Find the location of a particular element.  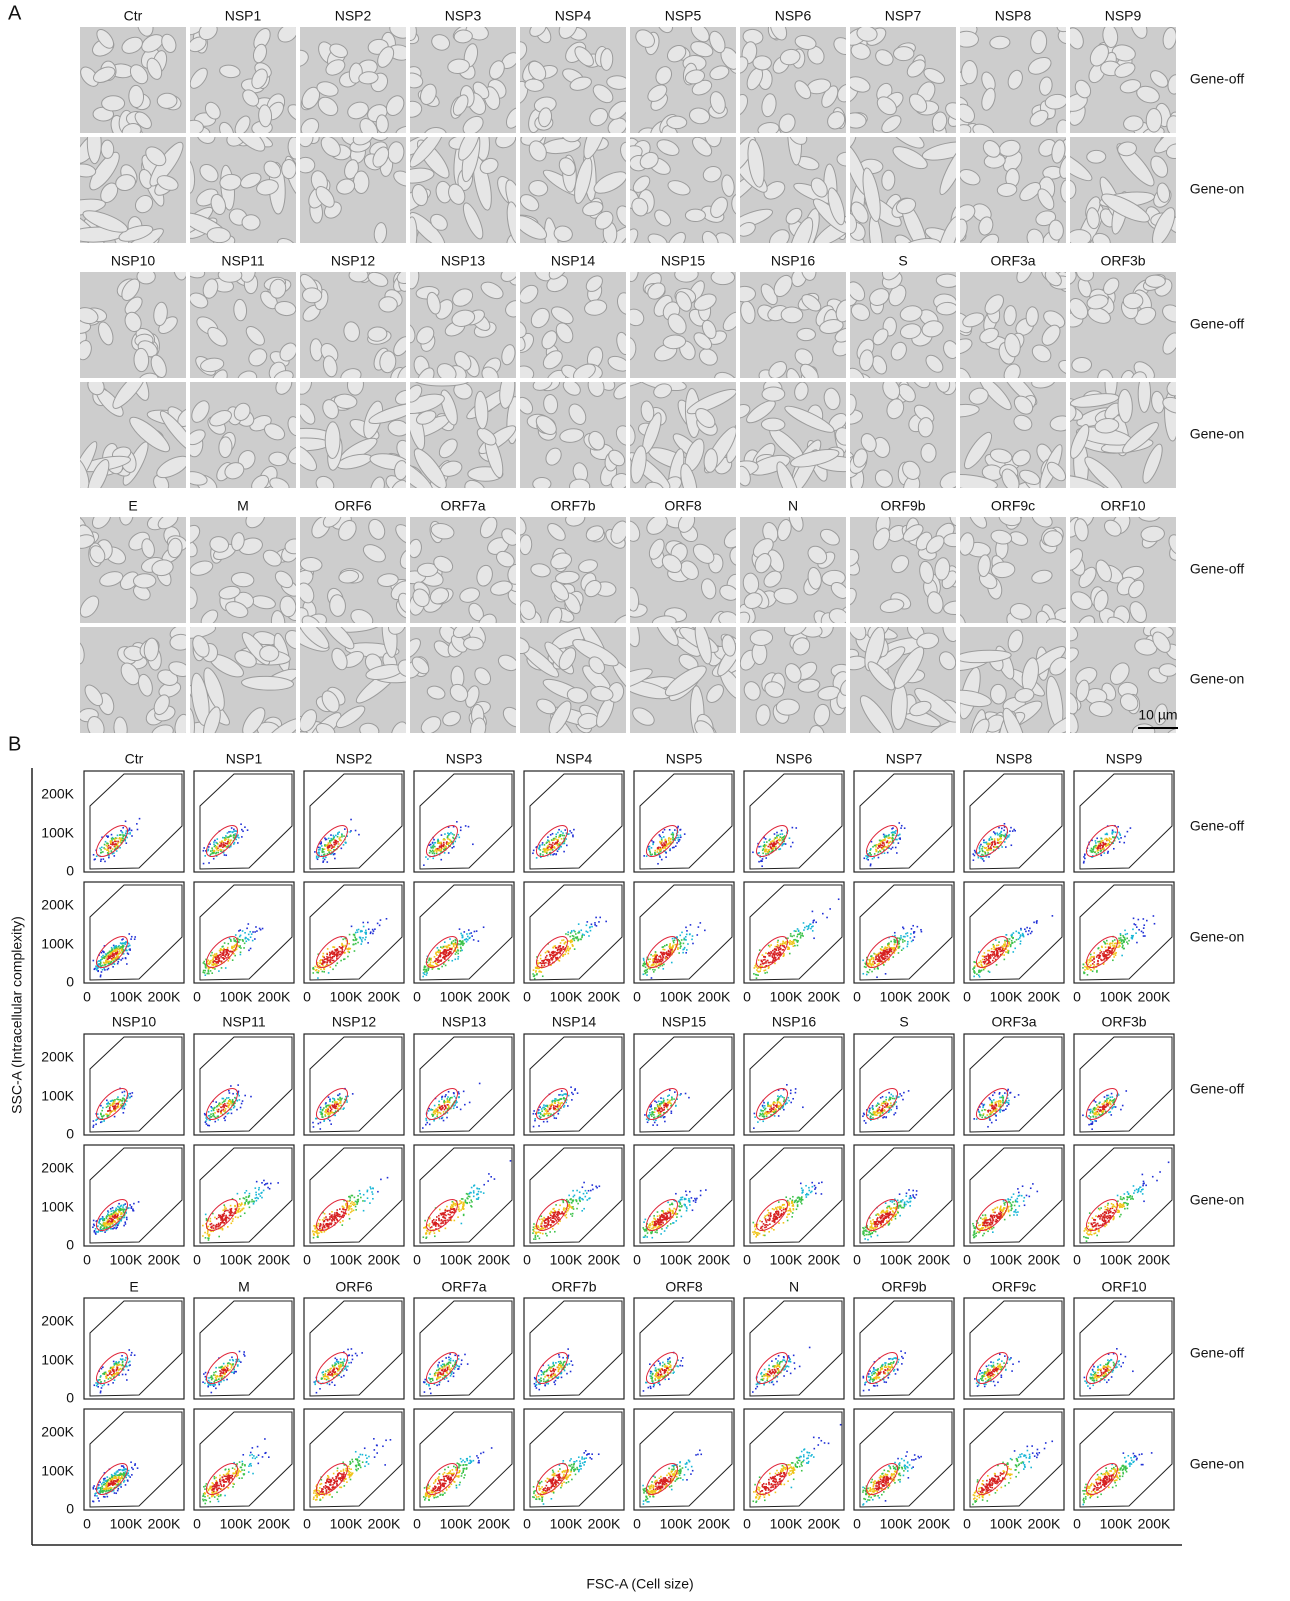

x-tick-label: 100K is located at coordinates (126, 997).